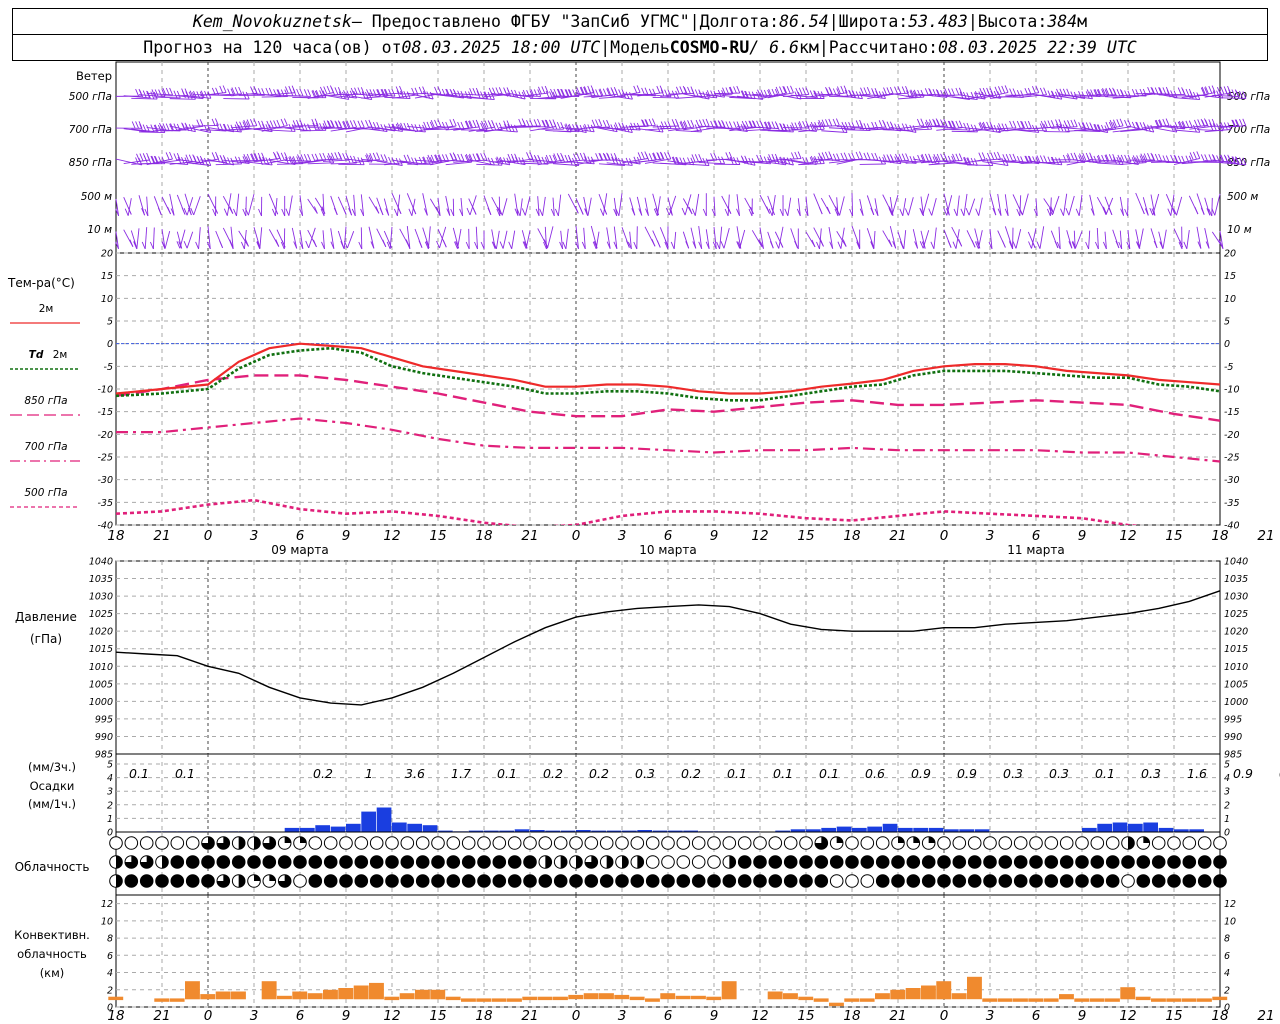 The image size is (1280, 1024). I want to click on series-t-2m, so click(668, 368).